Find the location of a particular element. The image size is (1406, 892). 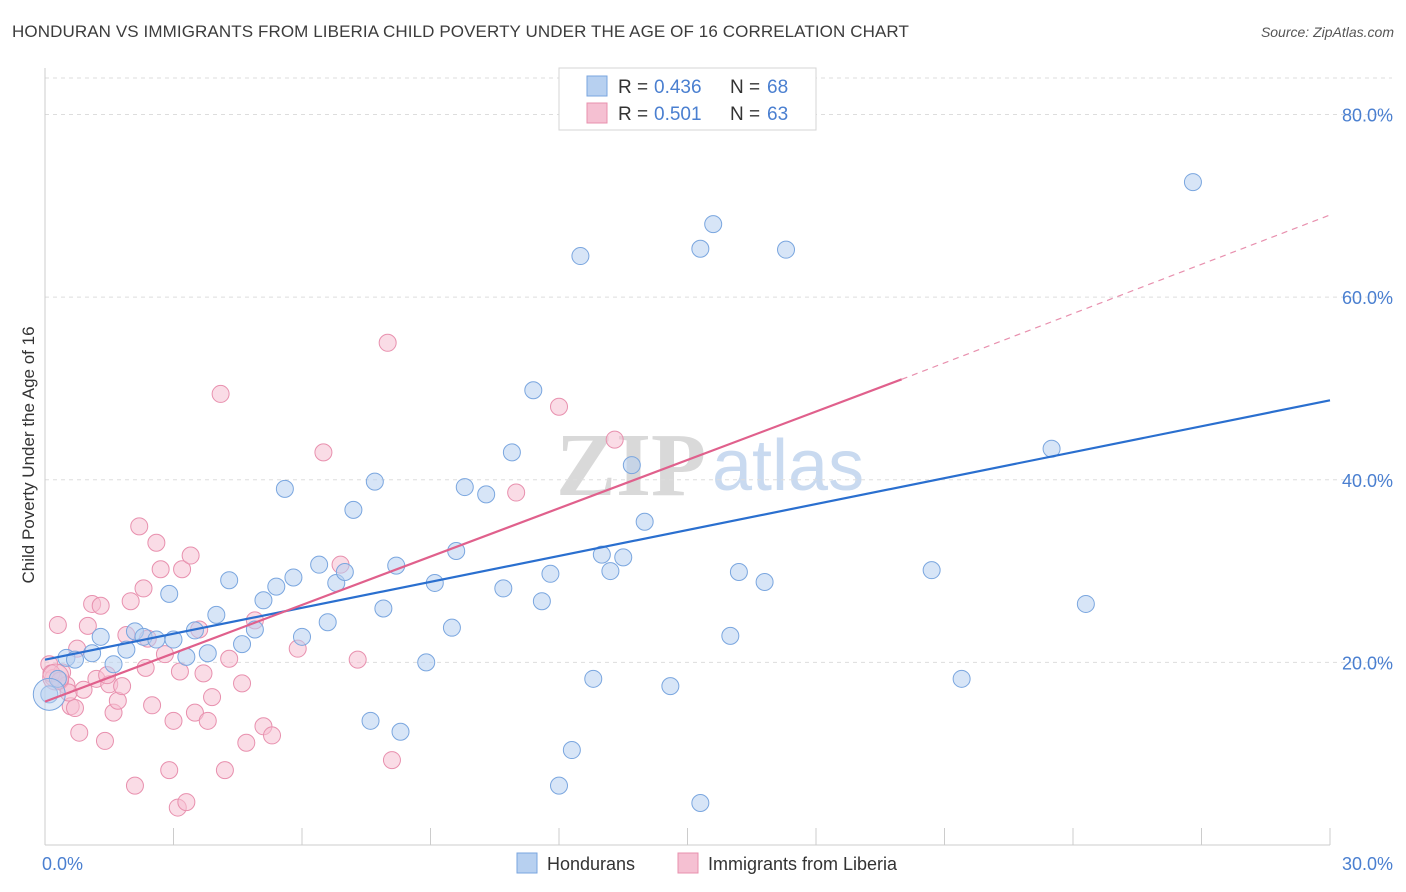

y-tick-label: 80.0% is located at coordinates (1367, 116).